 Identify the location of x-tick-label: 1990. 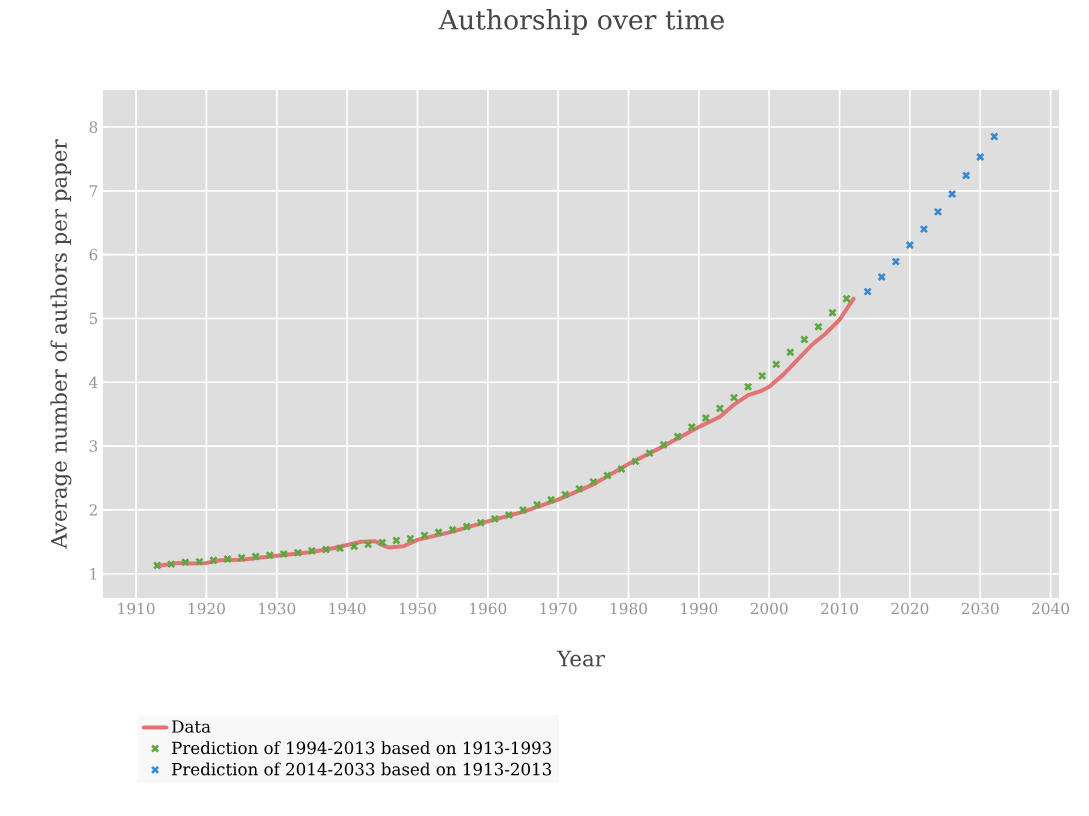
(699, 608).